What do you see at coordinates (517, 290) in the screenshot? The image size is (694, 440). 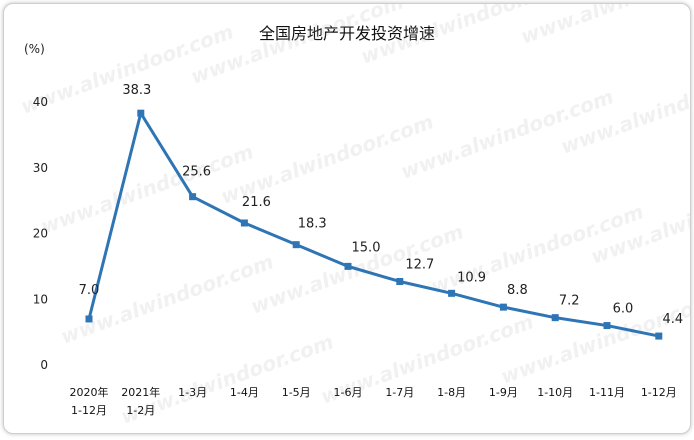 I see `data-label: 8.8` at bounding box center [517, 290].